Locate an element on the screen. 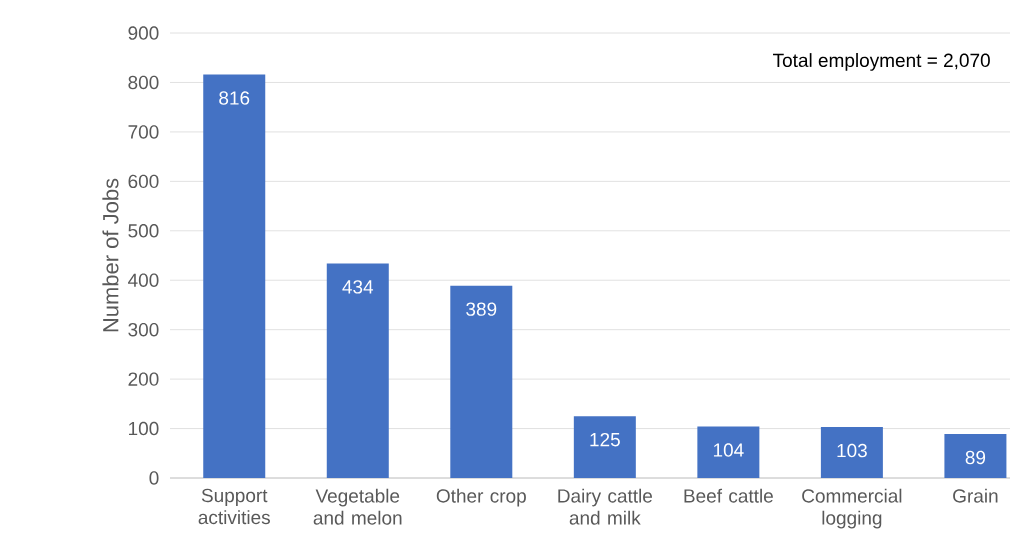 This screenshot has width=1026, height=554. y-tick-label: 900 is located at coordinates (143, 33).